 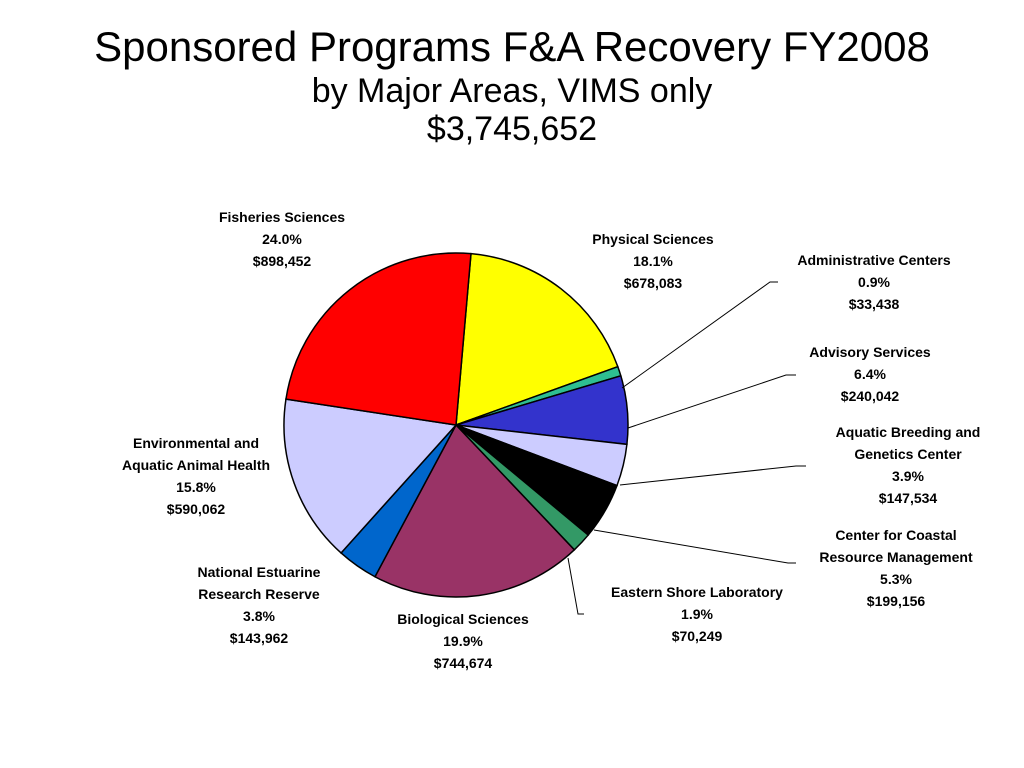 I want to click on slice-label-percent: 5.3%, so click(x=896, y=579).